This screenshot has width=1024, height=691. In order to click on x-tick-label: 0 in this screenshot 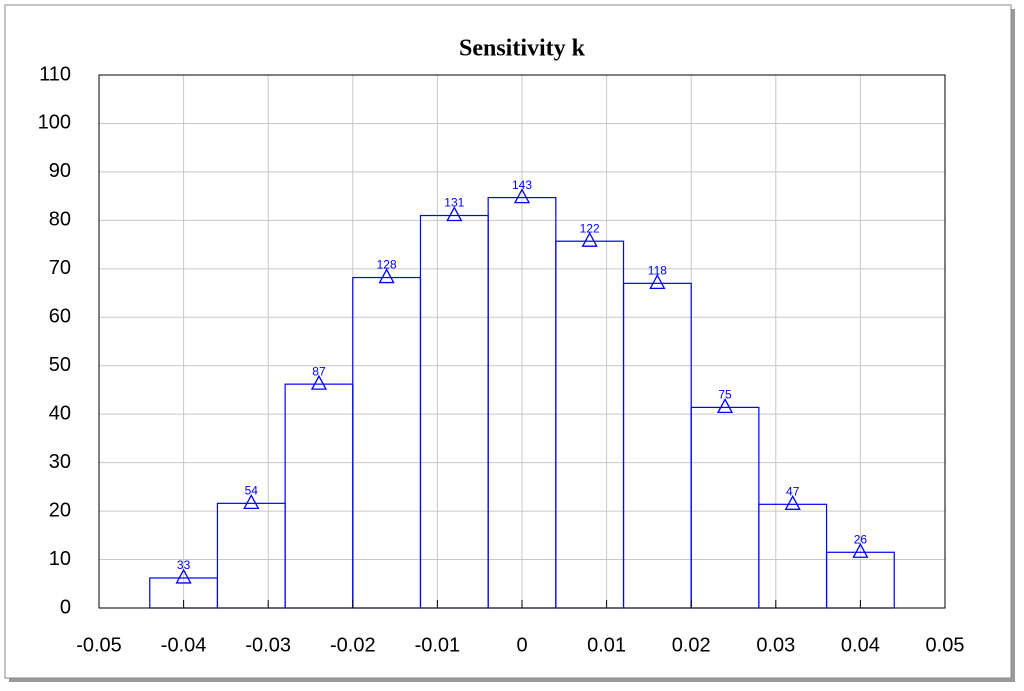, I will do `click(521, 645)`.